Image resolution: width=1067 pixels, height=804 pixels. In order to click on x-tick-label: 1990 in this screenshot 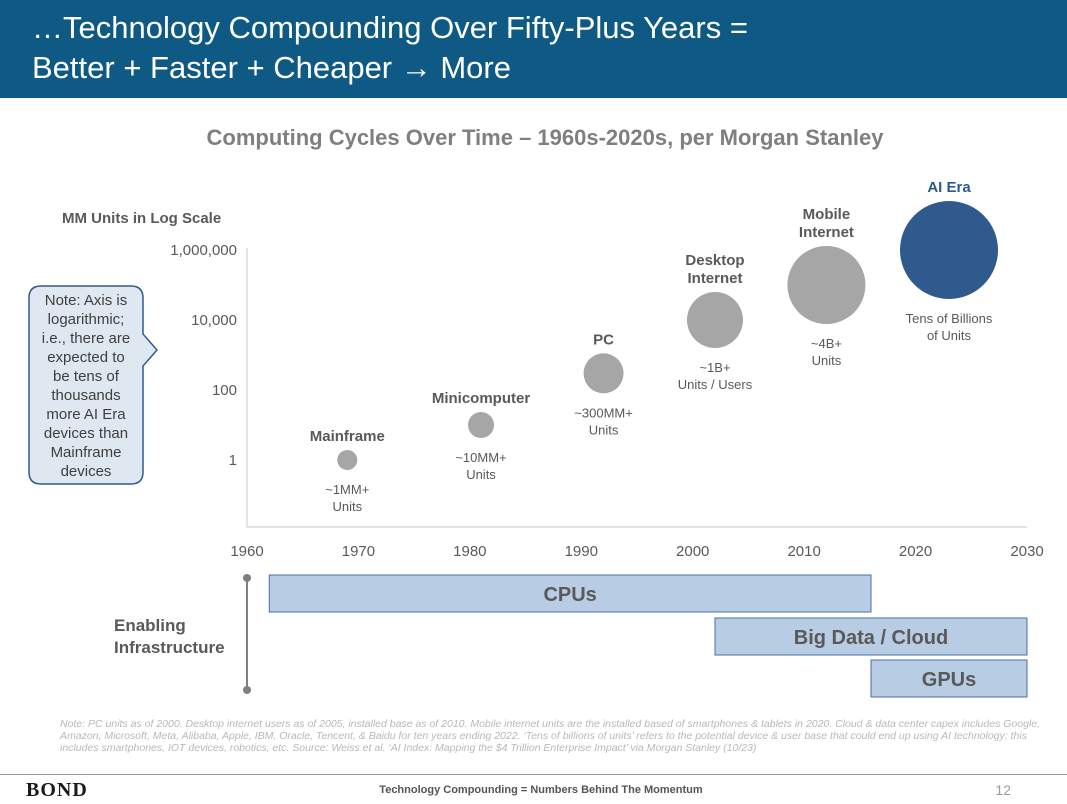, I will do `click(581, 551)`.